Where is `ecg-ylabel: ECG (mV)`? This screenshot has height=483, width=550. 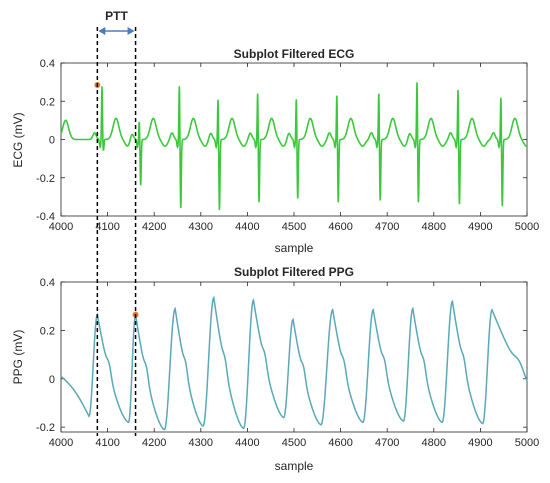 ecg-ylabel: ECG (mV) is located at coordinates (18, 139).